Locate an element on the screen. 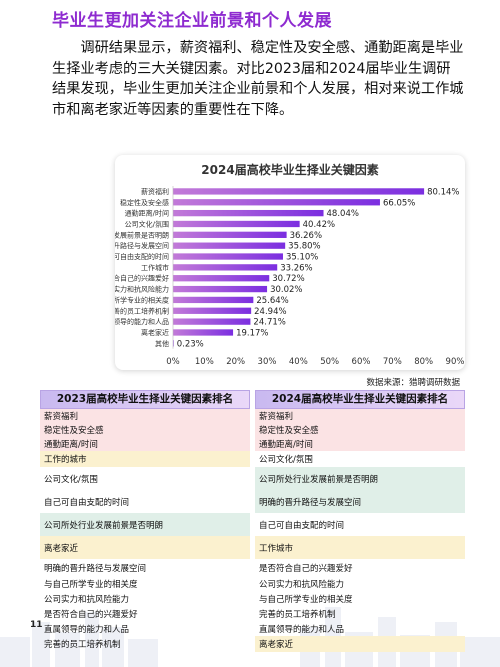 This screenshot has height=667, width=500. chart-value-label: 24.94% is located at coordinates (270, 312).